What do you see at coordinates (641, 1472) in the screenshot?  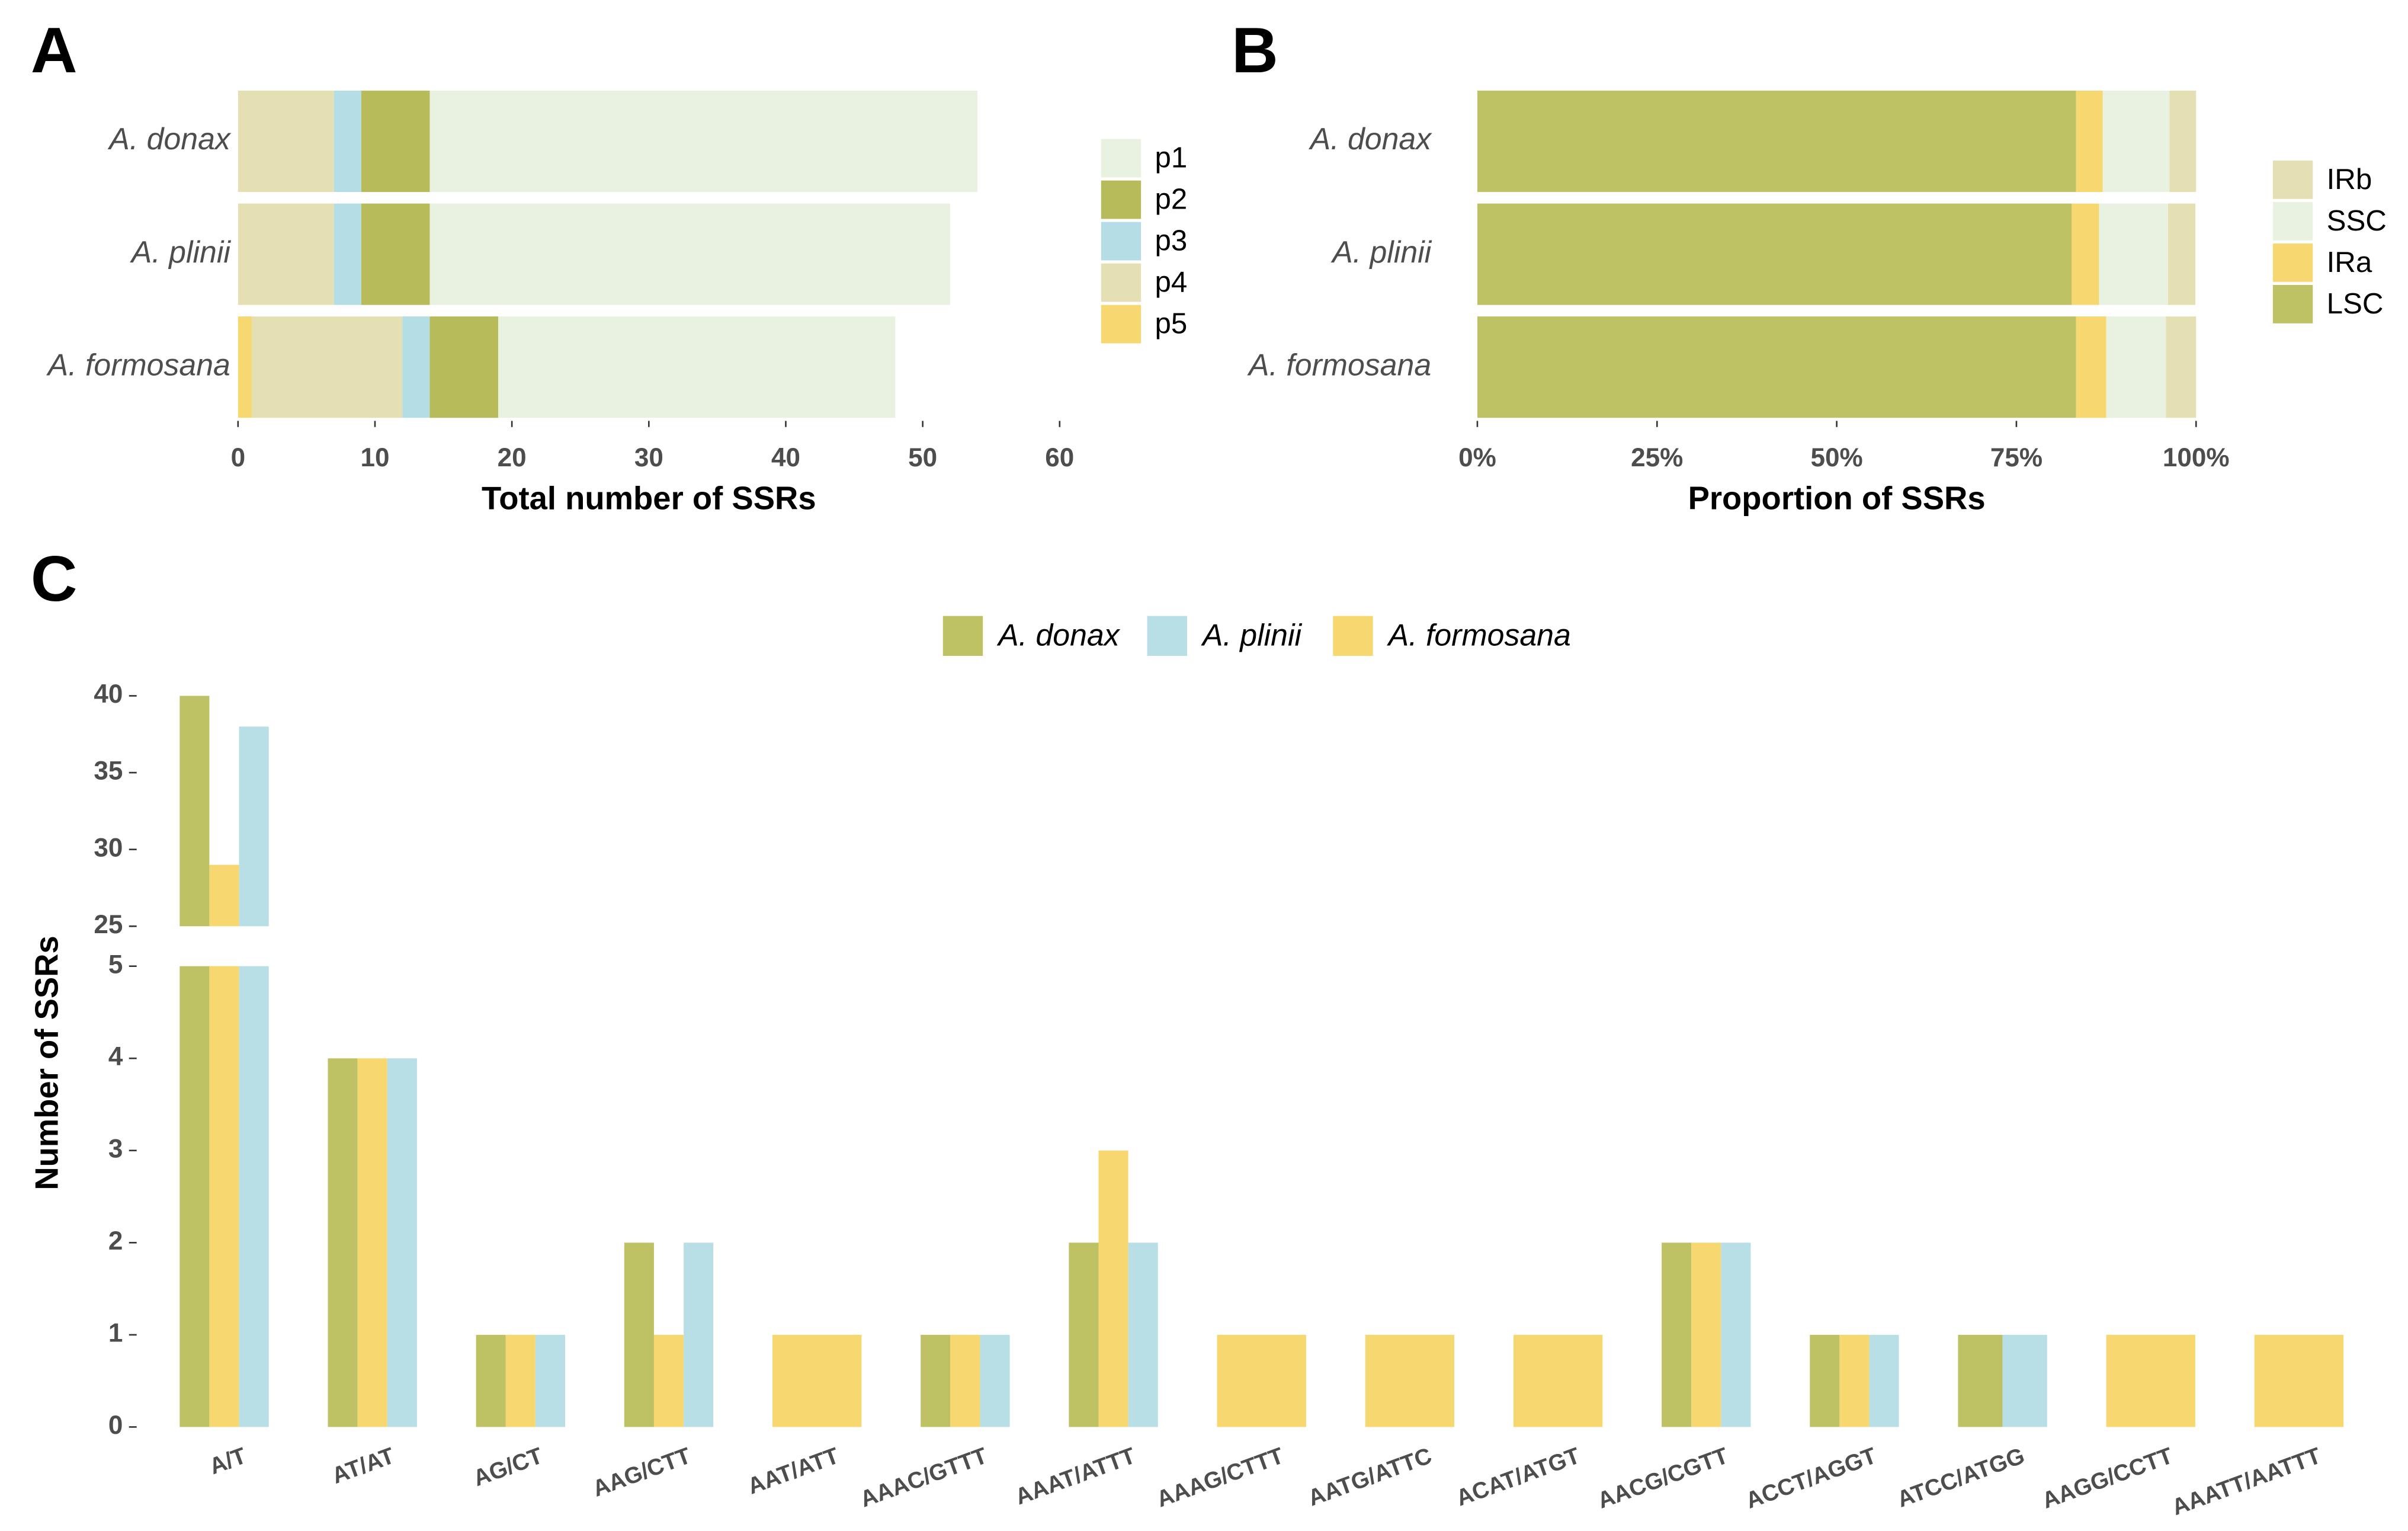 I see `x-tick-label: AAG/CTT` at bounding box center [641, 1472].